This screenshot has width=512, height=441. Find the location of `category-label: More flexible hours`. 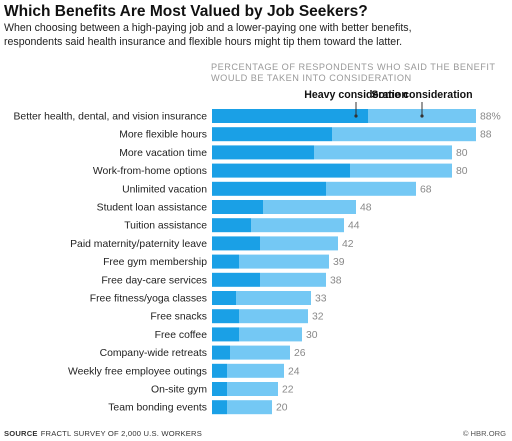

category-label: More flexible hours is located at coordinates (163, 135).